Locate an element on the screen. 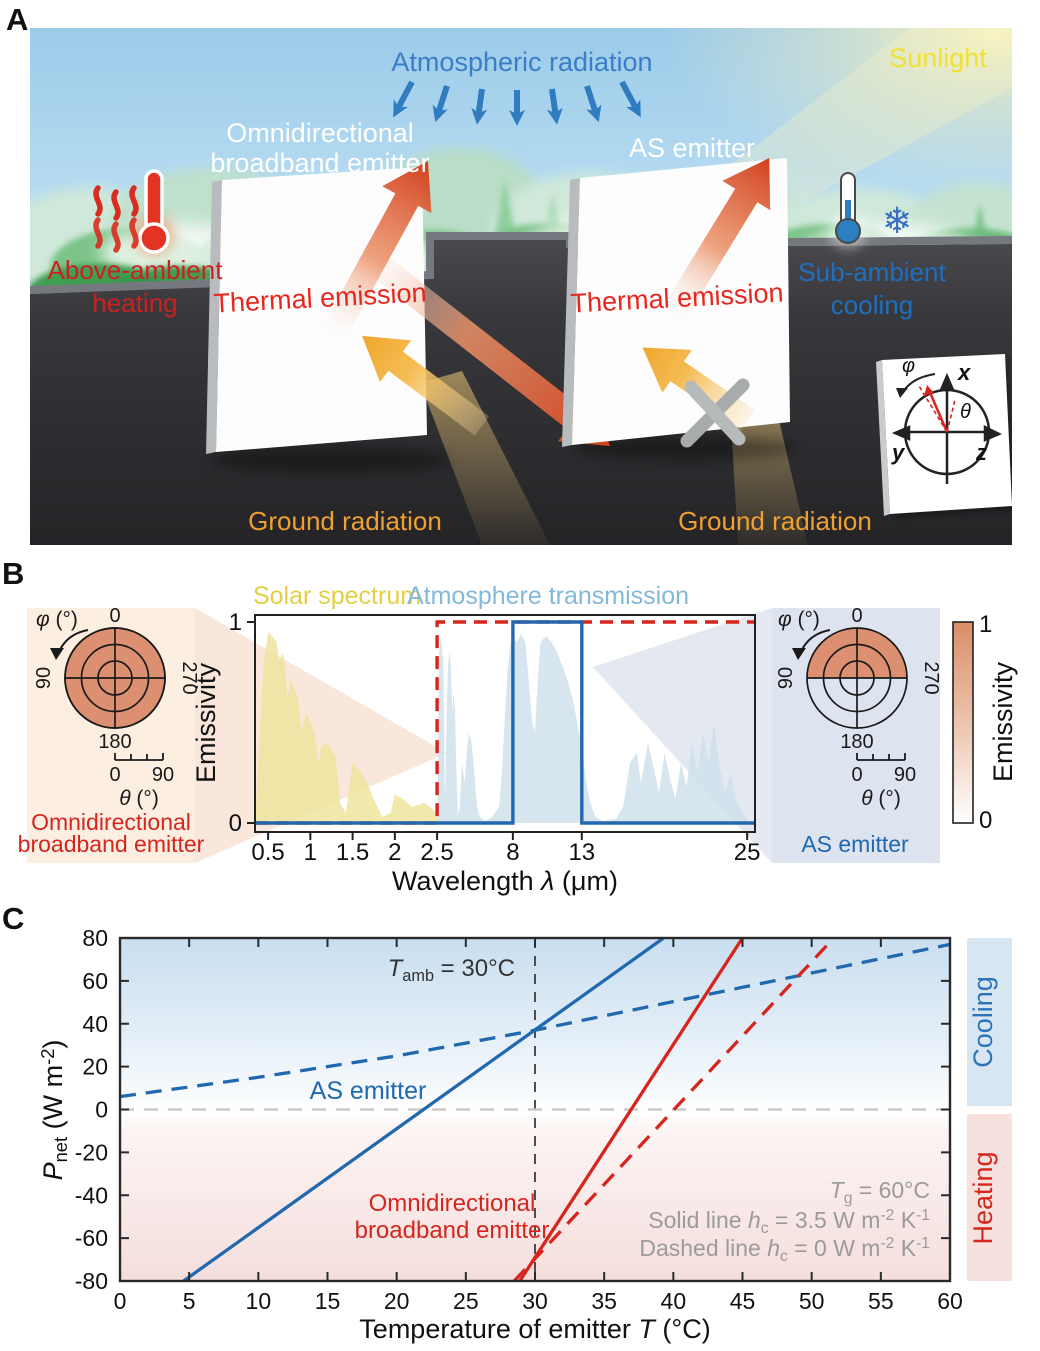  svg-text: -40 is located at coordinates (91, 1195).